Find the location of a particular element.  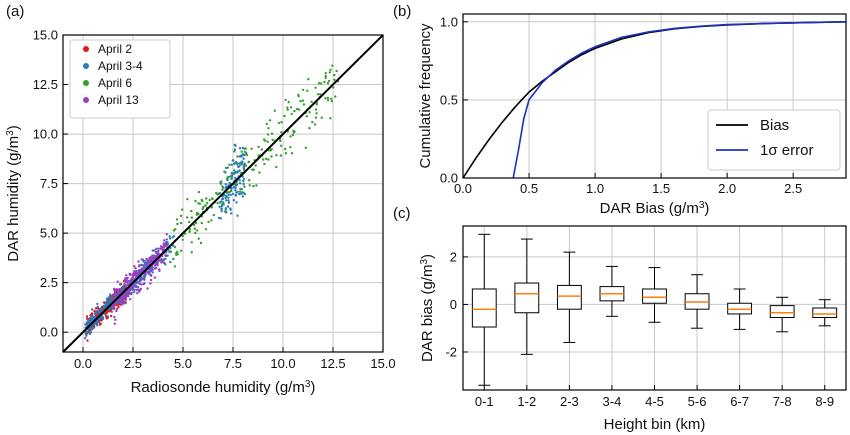

panel-a-label: (a) is located at coordinates (15, 11).